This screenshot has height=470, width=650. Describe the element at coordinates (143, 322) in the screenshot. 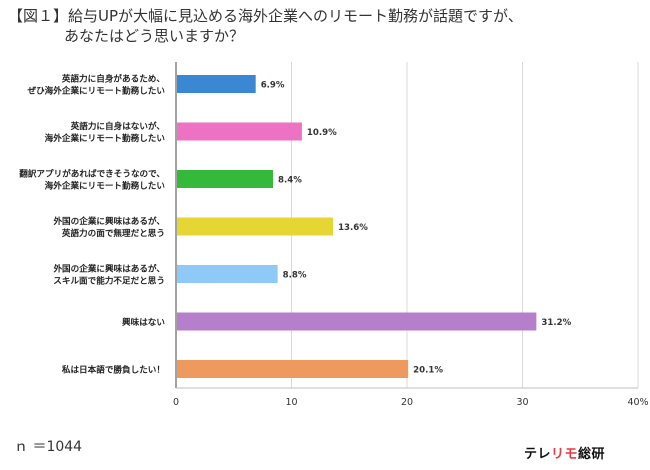

I see `category-label: 興味はない` at that location.